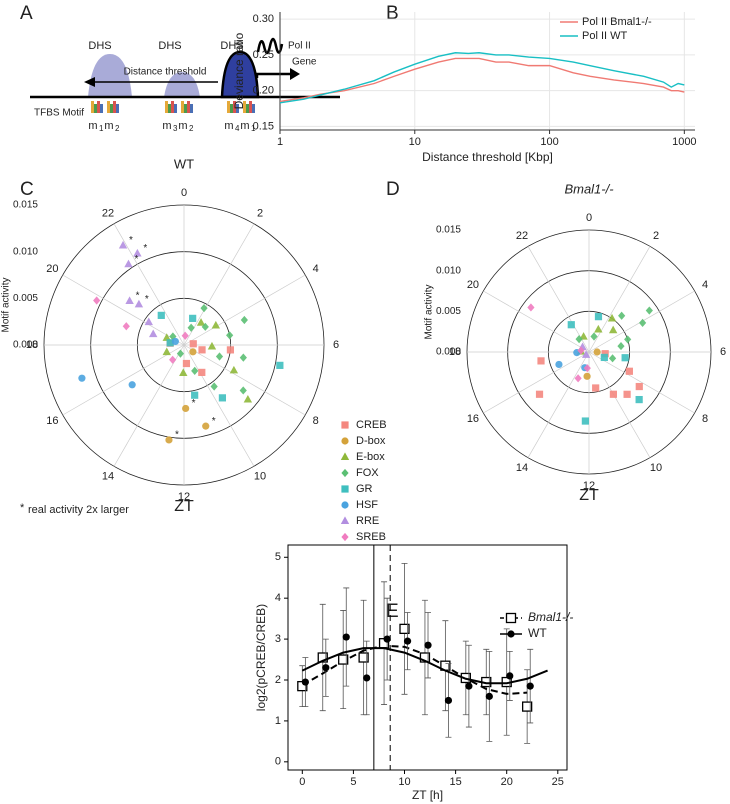 Image resolution: width=730 pixels, height=804 pixels. I want to click on x-tick-label: 15, so click(455, 782).